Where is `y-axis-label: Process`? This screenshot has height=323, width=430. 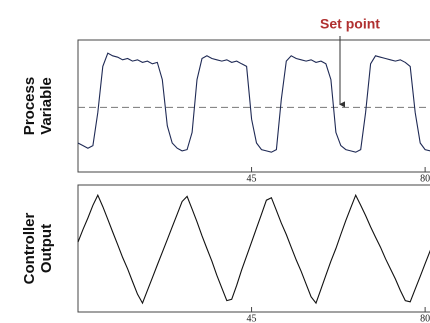 y-axis-label: Process is located at coordinates (29, 106).